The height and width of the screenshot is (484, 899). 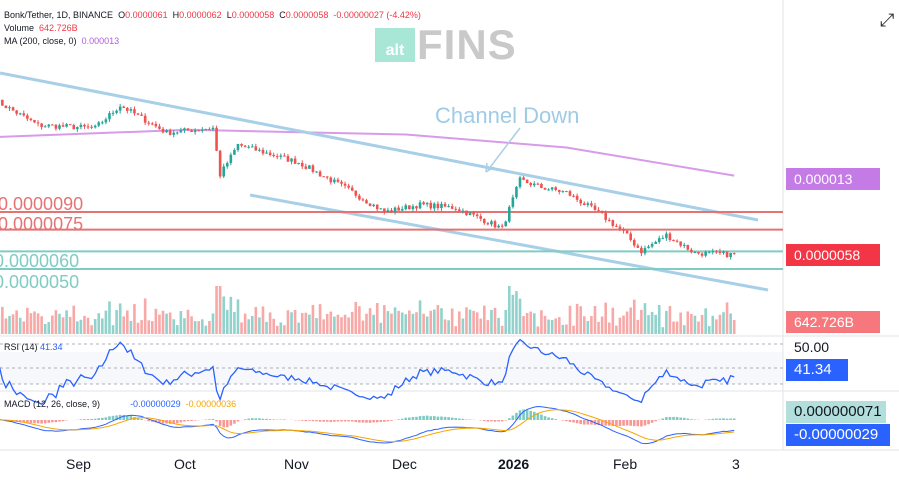 What do you see at coordinates (887, 20) in the screenshot?
I see `fullscreen-icon: ⤢` at bounding box center [887, 20].